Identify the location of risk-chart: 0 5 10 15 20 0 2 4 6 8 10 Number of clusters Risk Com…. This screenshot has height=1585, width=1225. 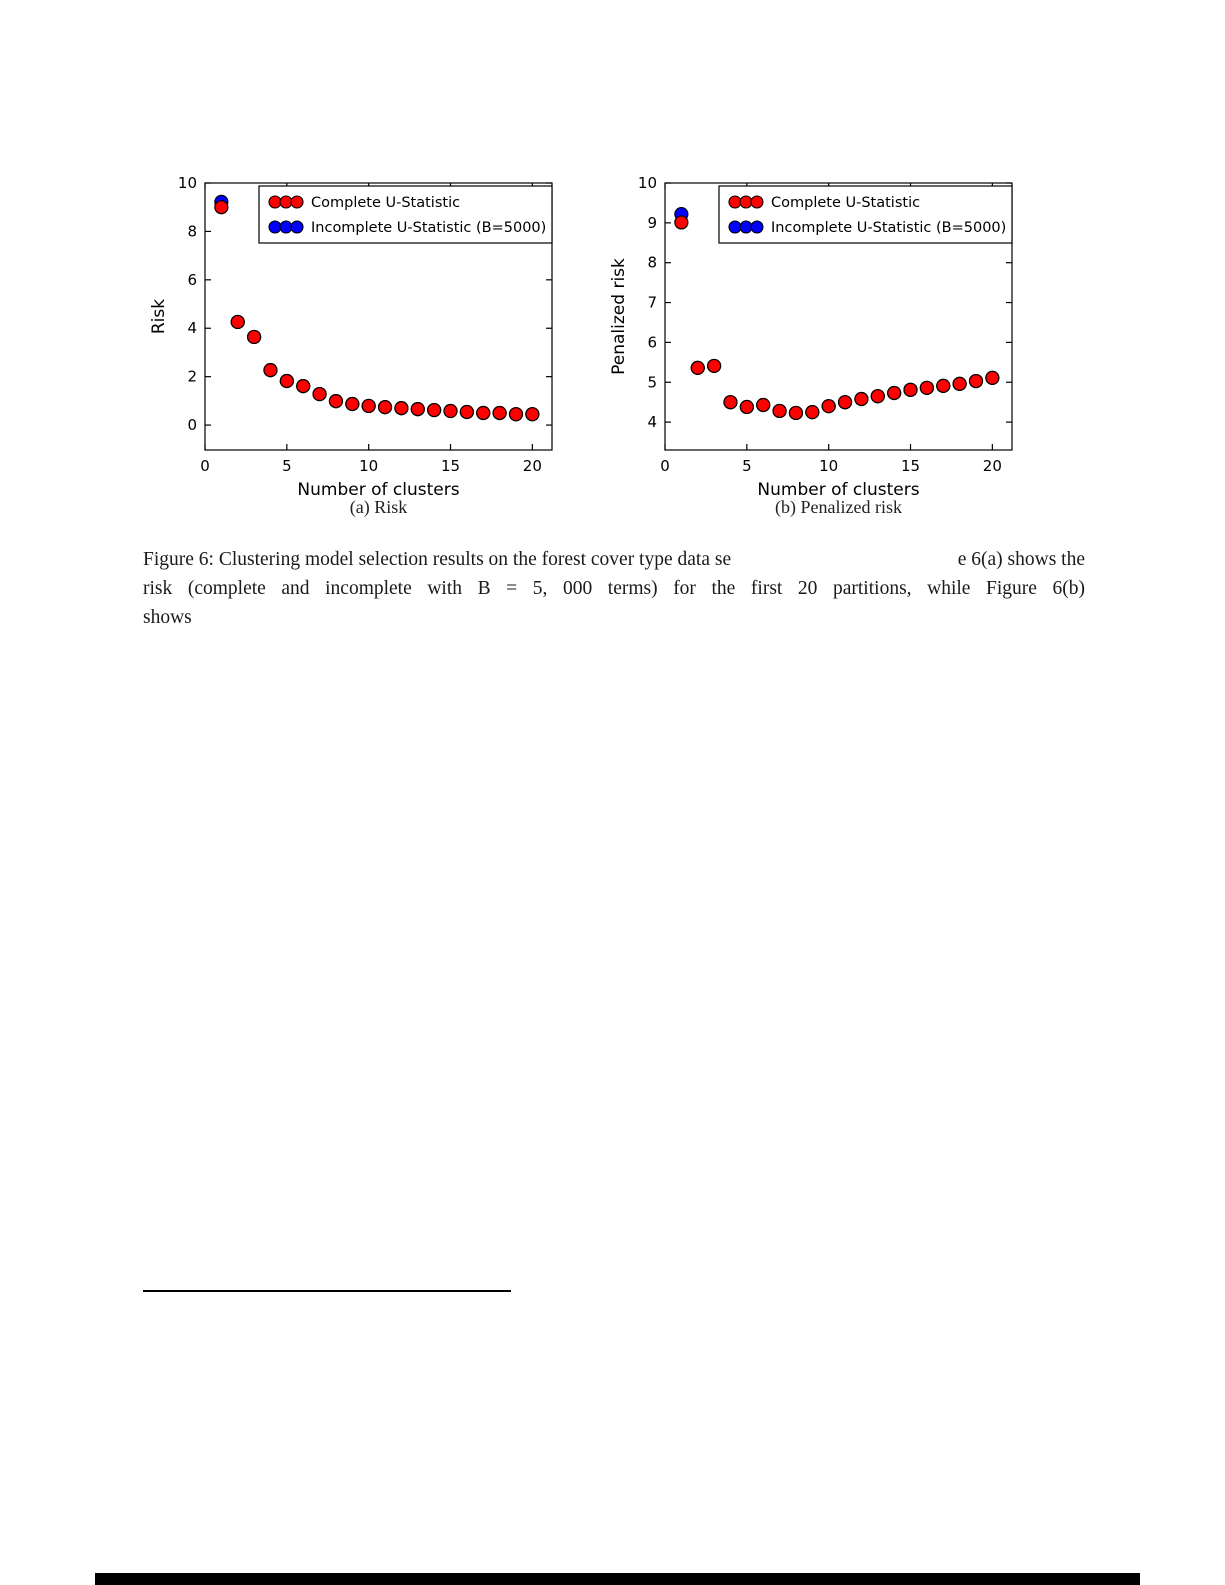
(351, 337).